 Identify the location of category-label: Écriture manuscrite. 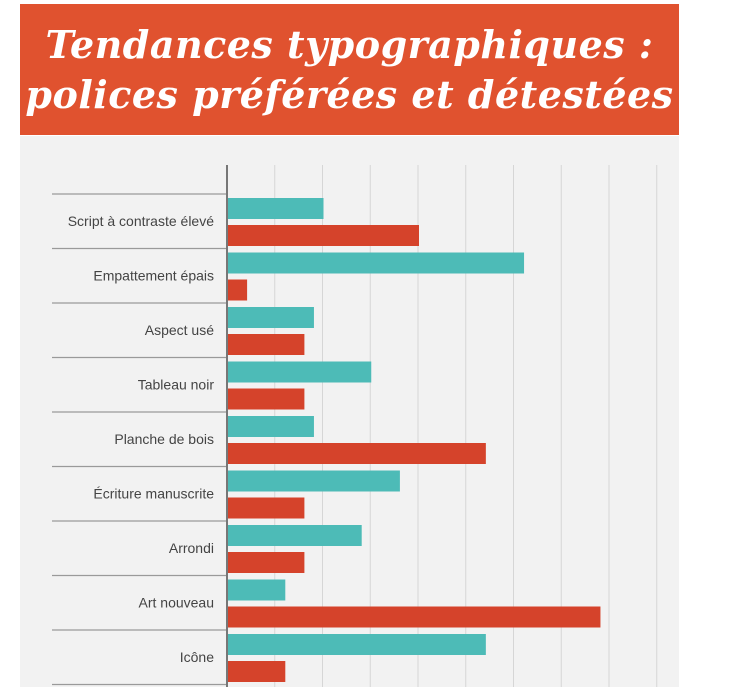
(153, 494).